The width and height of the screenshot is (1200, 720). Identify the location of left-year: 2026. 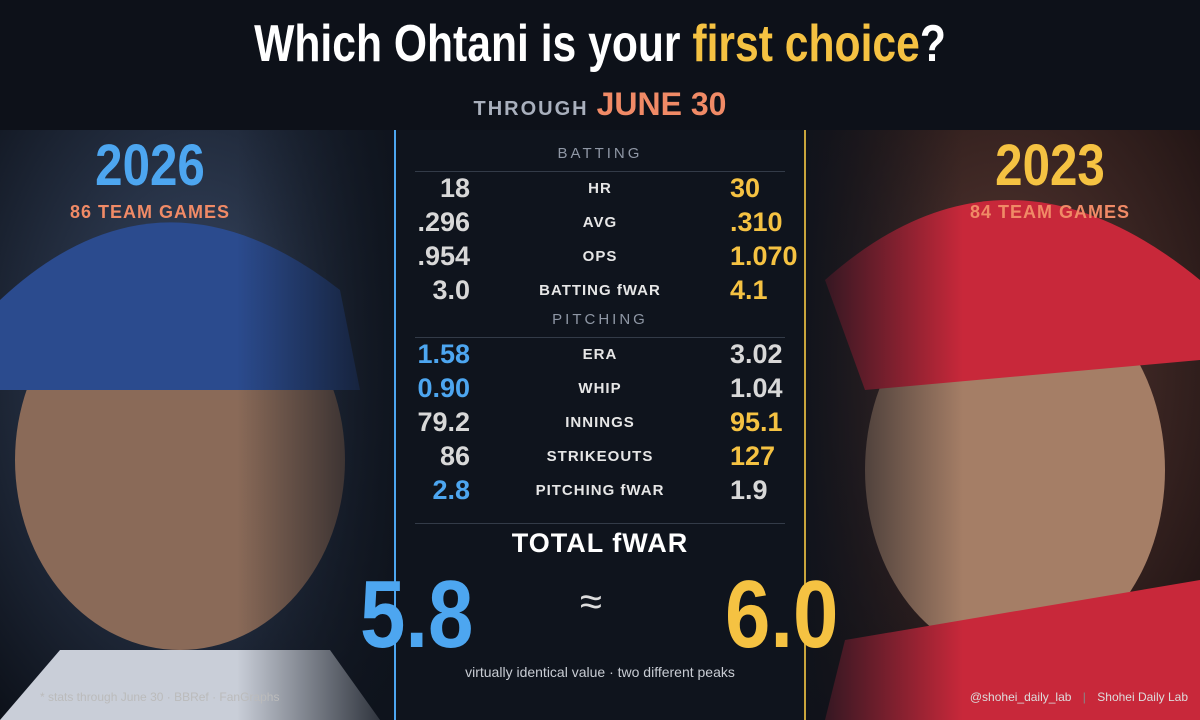
(150, 165).